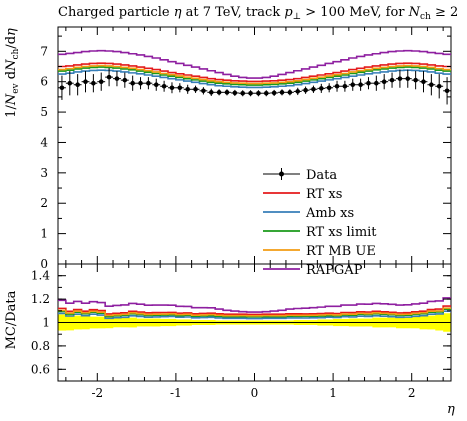 The width and height of the screenshot is (467, 421). I want to click on y-tick-label: 6, so click(44, 82).